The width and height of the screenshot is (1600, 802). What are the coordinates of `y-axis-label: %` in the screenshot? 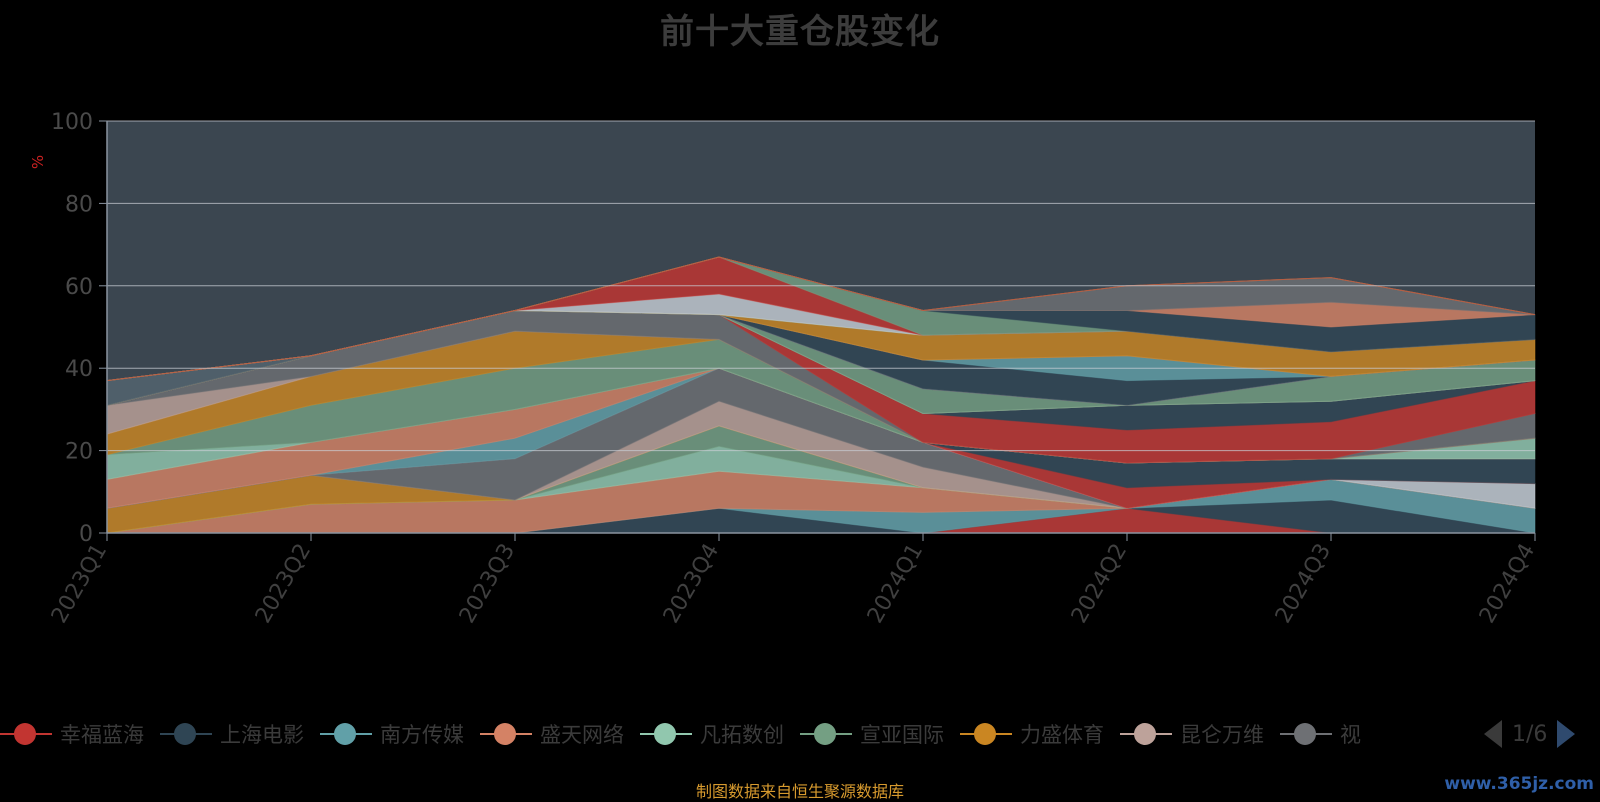 It's located at (38, 162).